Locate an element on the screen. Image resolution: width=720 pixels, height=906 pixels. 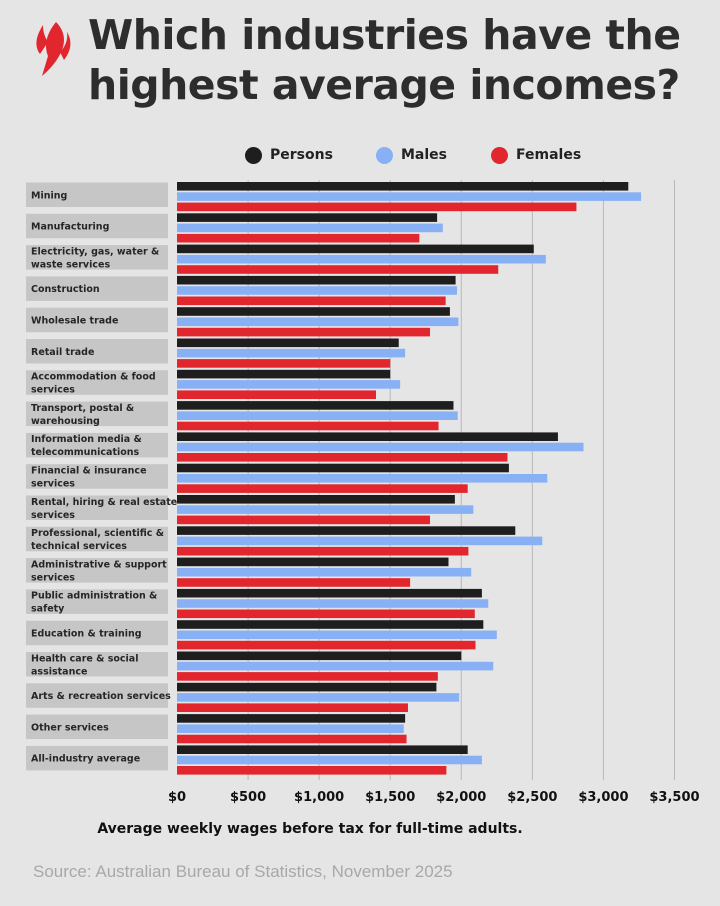
x-tick-label: $2,000 is located at coordinates (461, 797).